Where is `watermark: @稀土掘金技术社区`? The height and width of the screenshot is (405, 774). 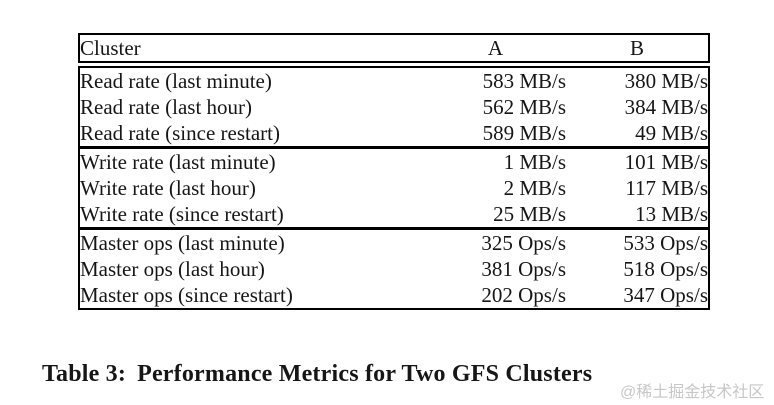 watermark: @稀土掘金技术社区 is located at coordinates (692, 392).